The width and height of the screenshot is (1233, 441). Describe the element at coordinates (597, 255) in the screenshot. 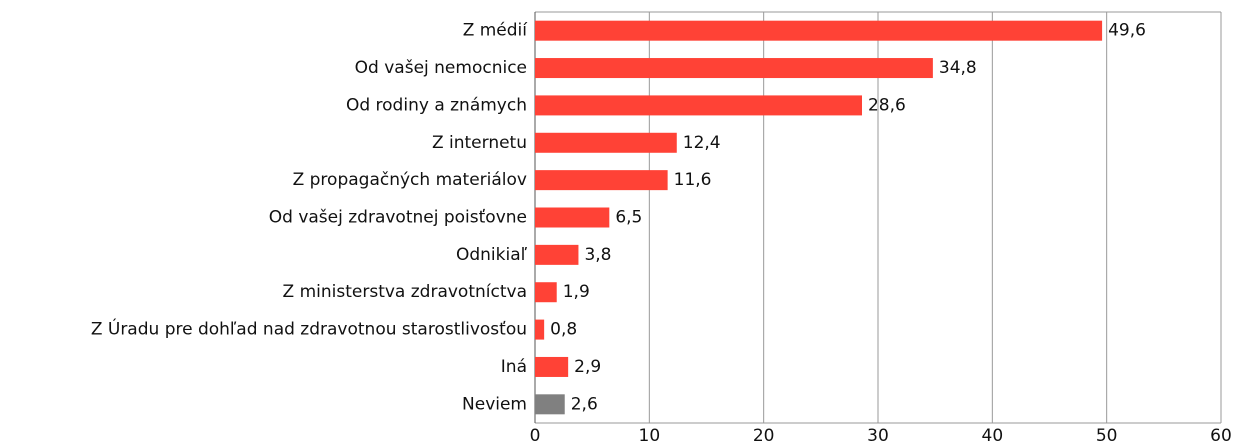

I see `value-label: 3,8` at that location.